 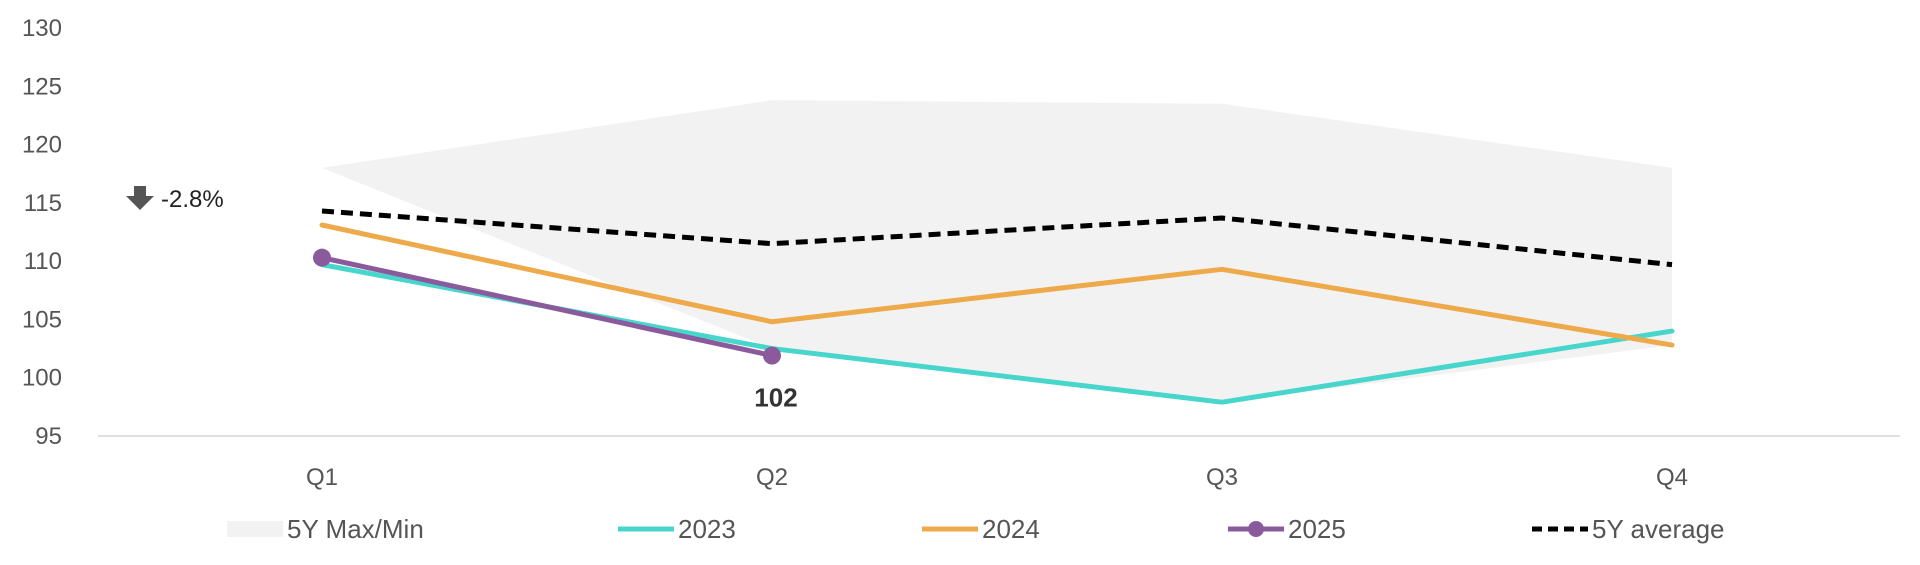 I want to click on legend-swatch-band, so click(x=255, y=529).